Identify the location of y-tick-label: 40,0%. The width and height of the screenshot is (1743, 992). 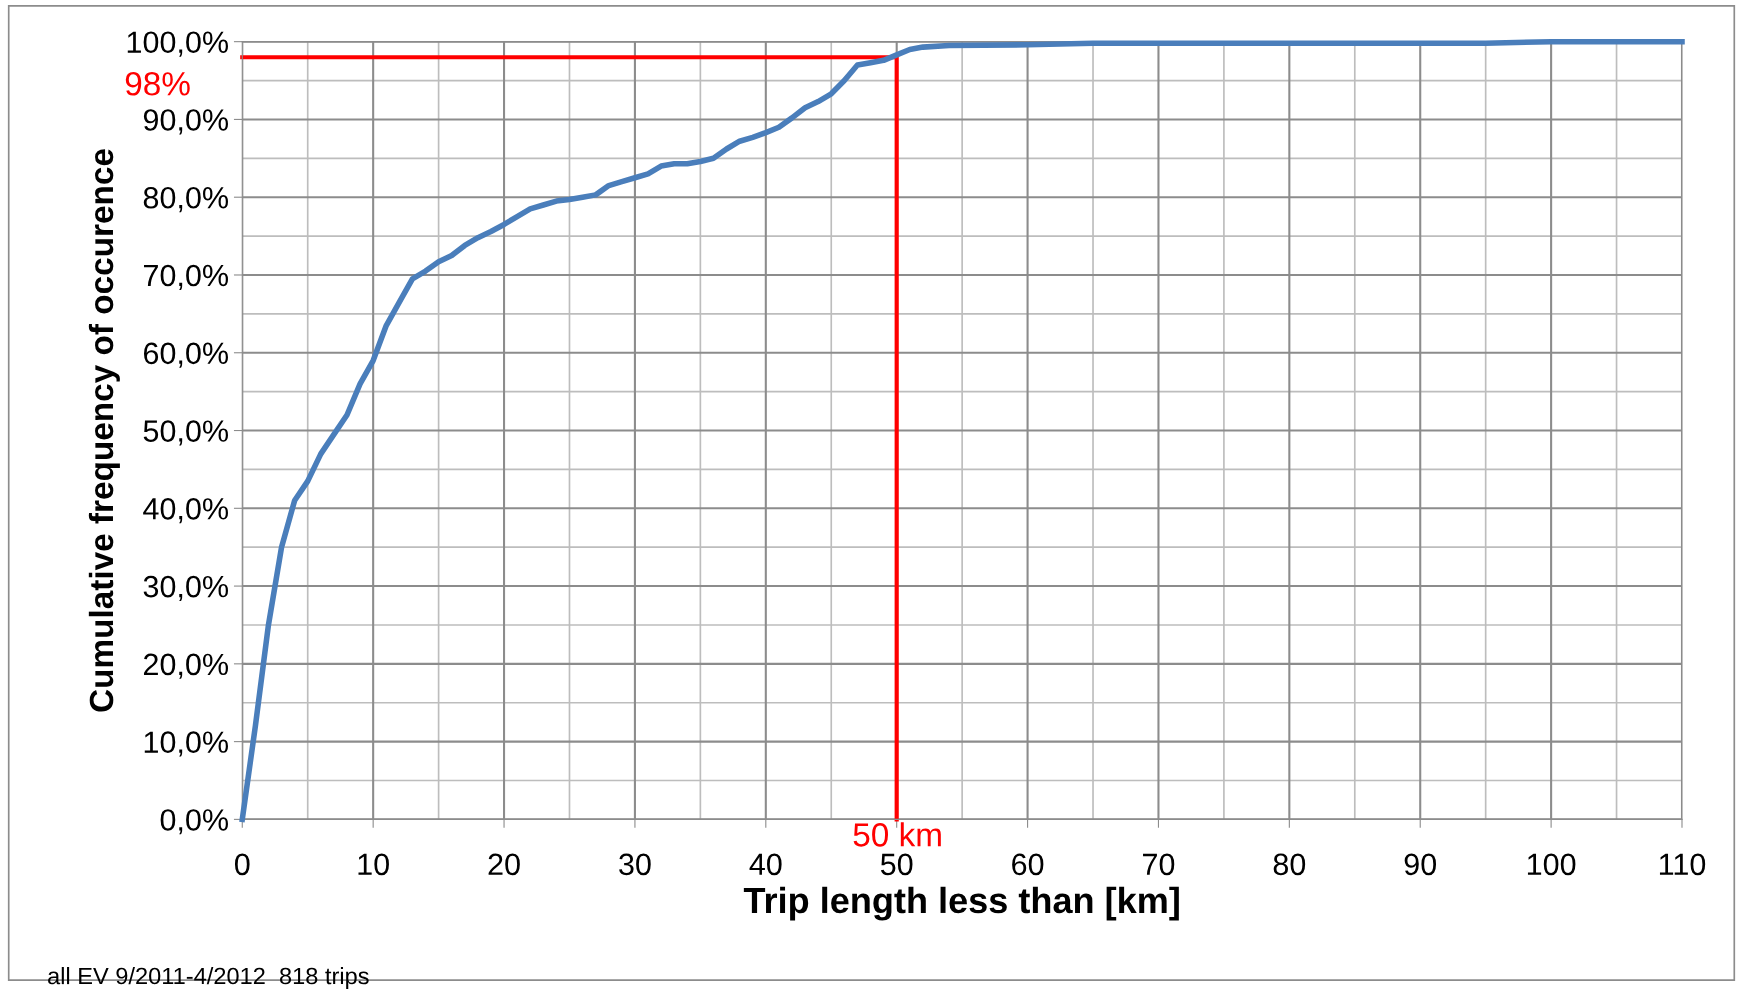
(185, 511).